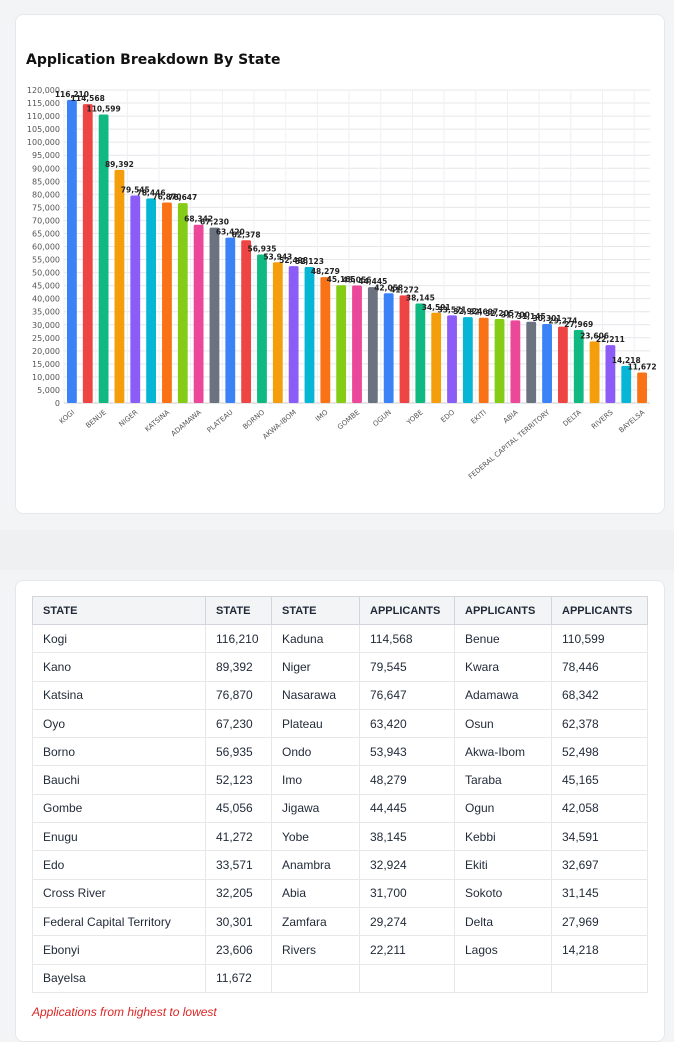 The width and height of the screenshot is (674, 1042). I want to click on table-cell: 27,969, so click(599, 921).